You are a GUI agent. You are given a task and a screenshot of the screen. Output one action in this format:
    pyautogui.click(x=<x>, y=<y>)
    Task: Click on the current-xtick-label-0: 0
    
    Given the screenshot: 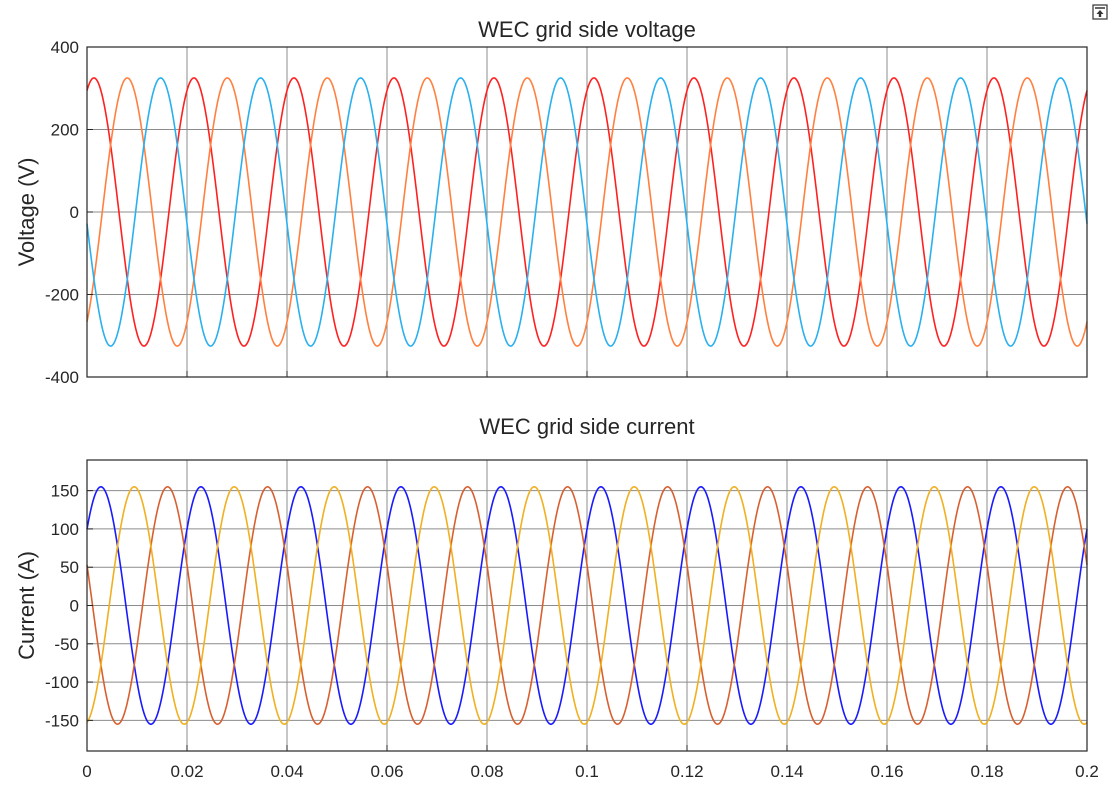 What is the action you would take?
    pyautogui.click(x=86, y=771)
    